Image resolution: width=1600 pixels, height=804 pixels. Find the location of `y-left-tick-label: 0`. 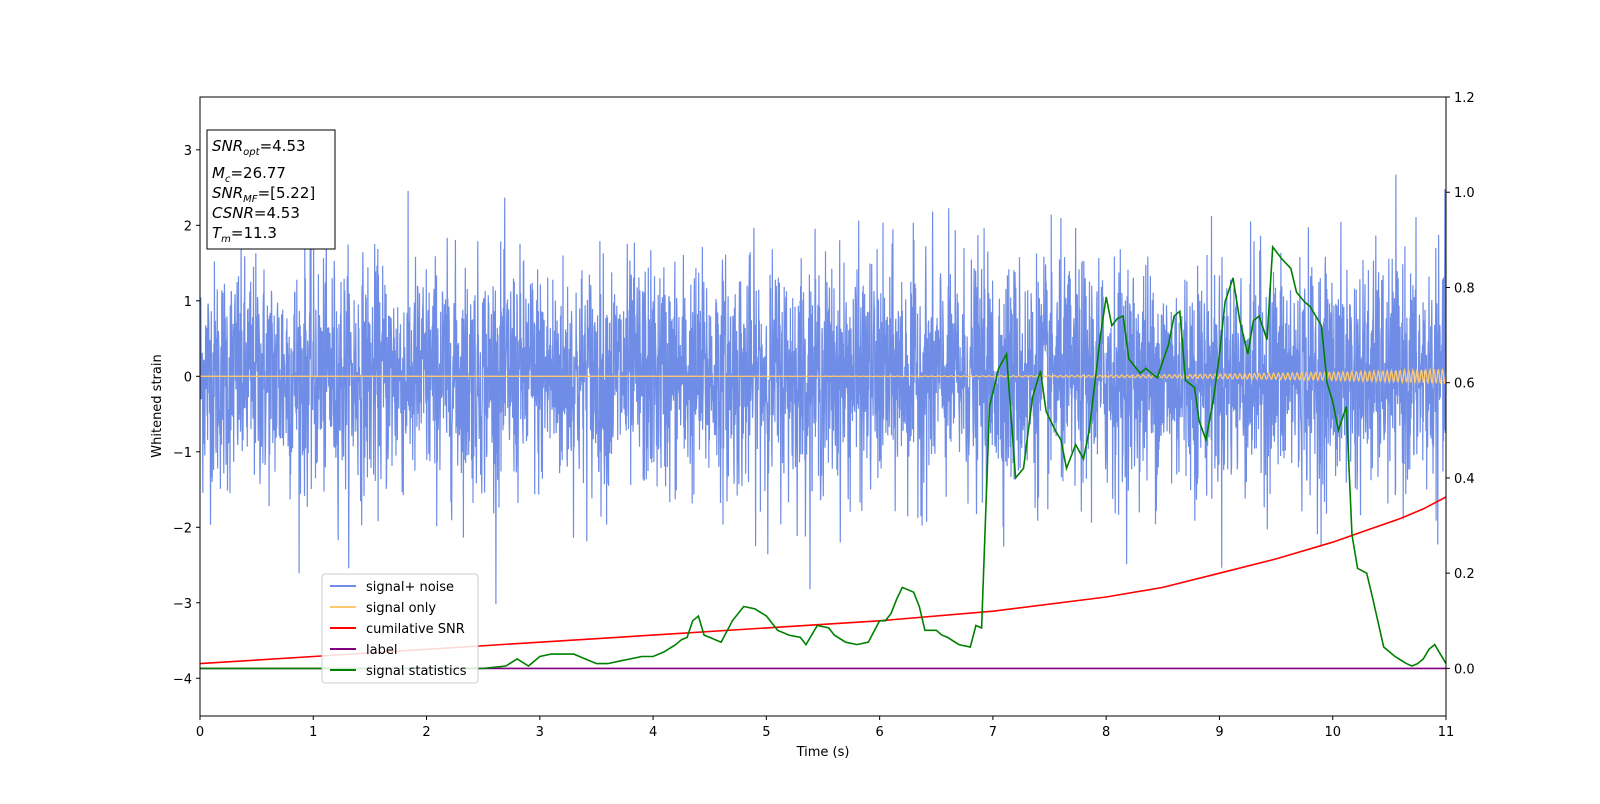

y-left-tick-label: 0 is located at coordinates (188, 377).